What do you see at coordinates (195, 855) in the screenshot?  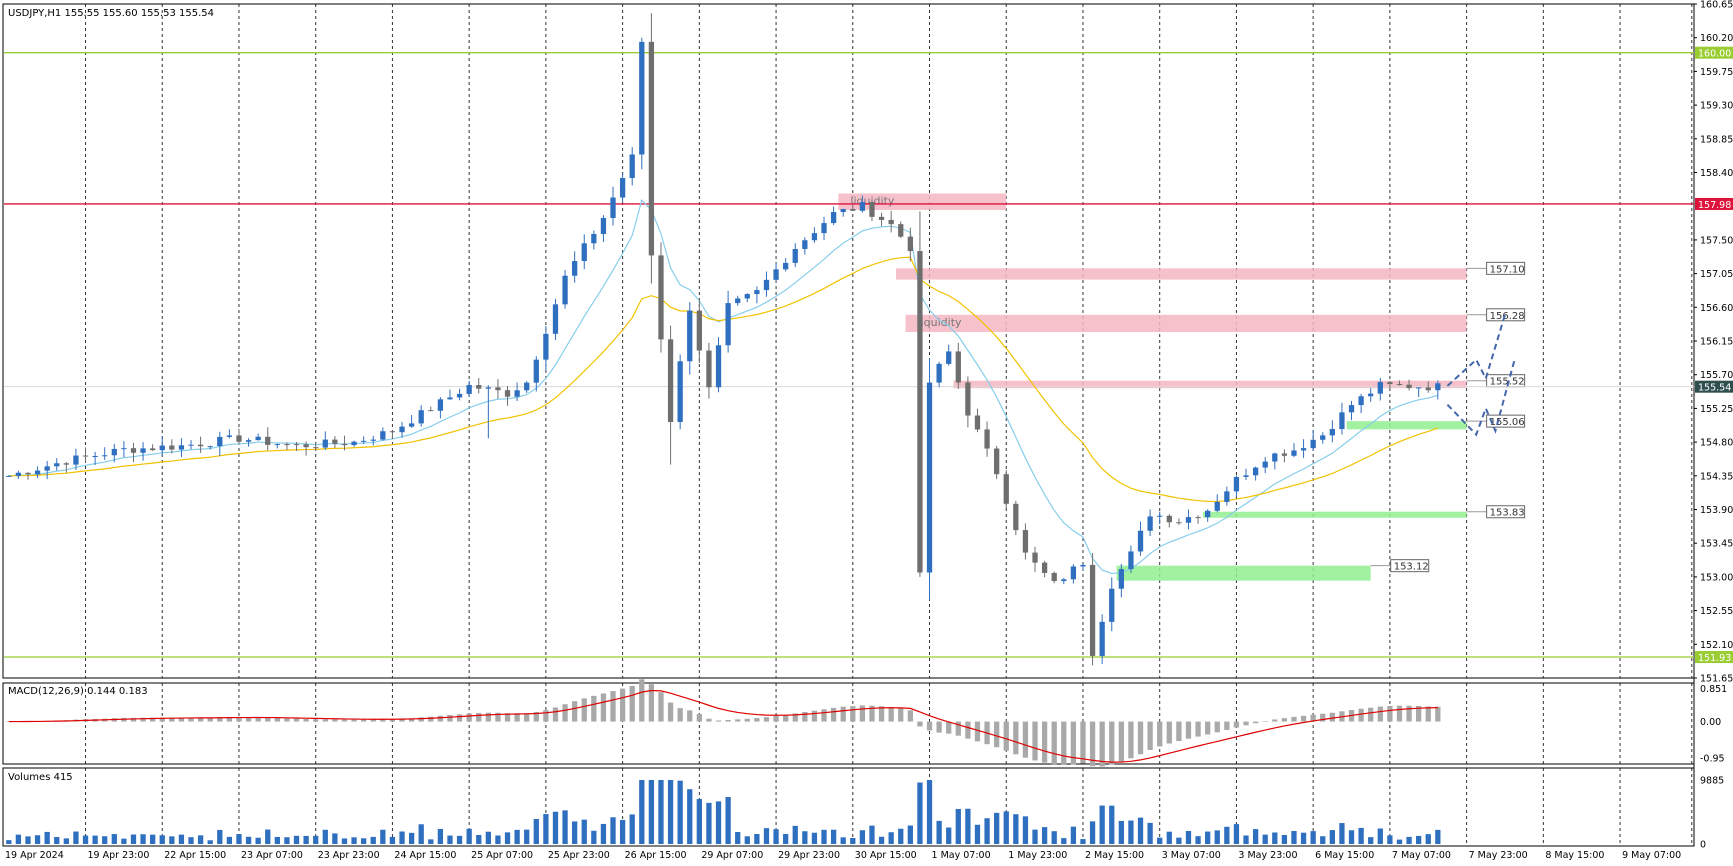 I see `time-tick-label: 22 Apr 15:00` at bounding box center [195, 855].